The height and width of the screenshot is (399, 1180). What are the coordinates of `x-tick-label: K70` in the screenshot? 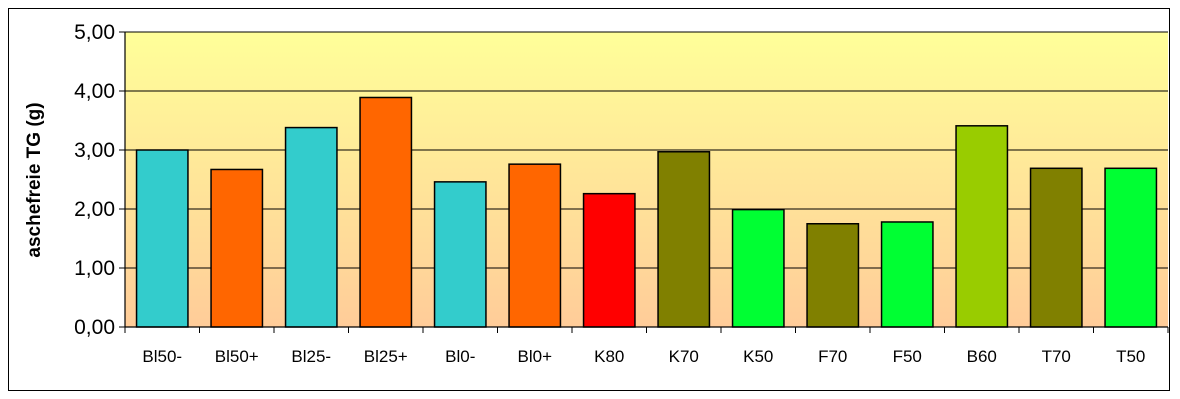 It's located at (684, 356).